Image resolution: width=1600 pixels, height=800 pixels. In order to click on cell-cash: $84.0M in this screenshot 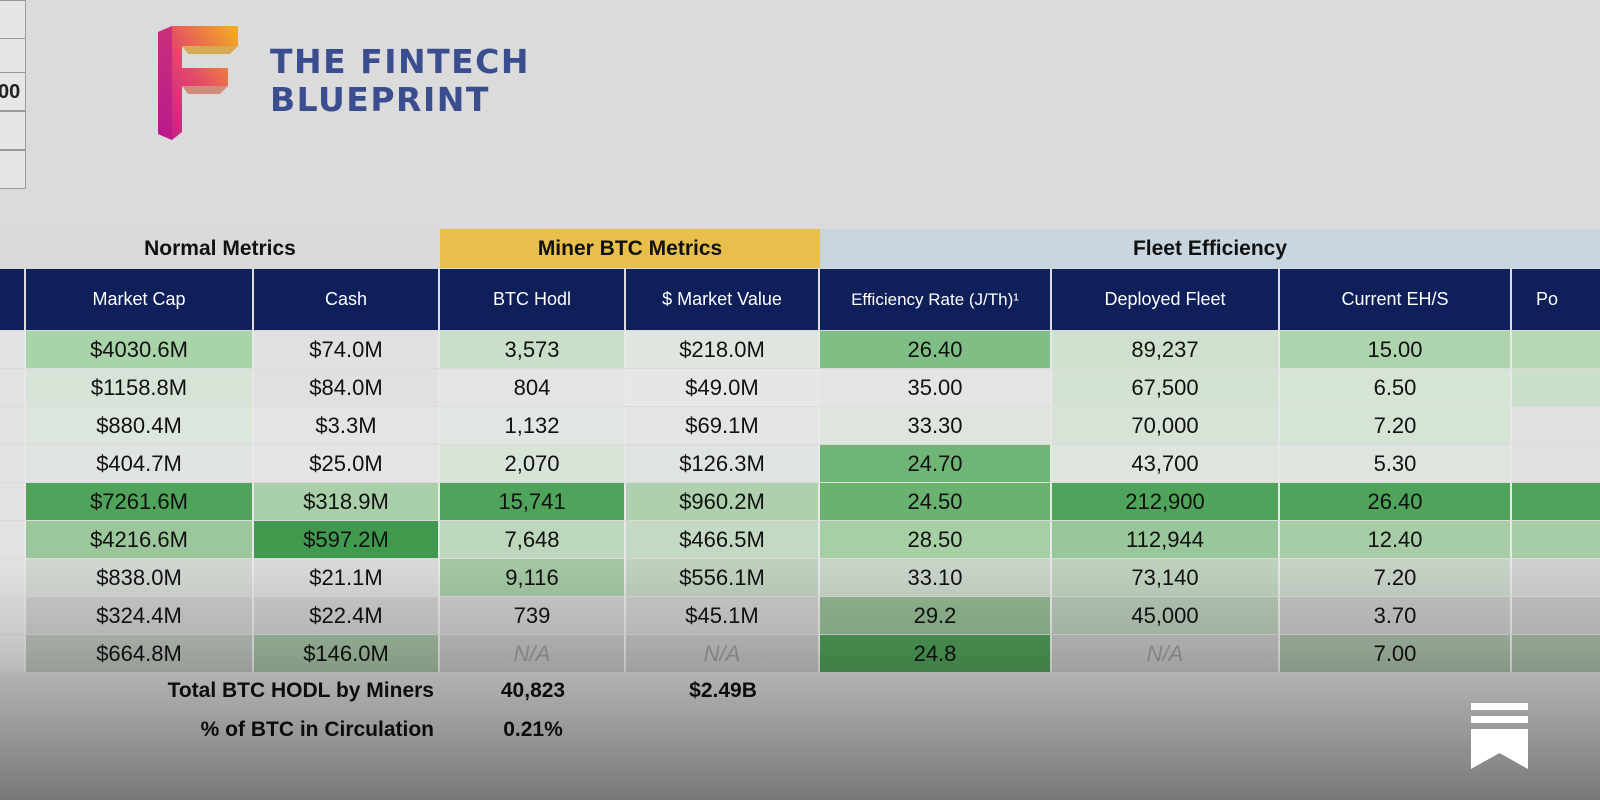, I will do `click(347, 387)`.